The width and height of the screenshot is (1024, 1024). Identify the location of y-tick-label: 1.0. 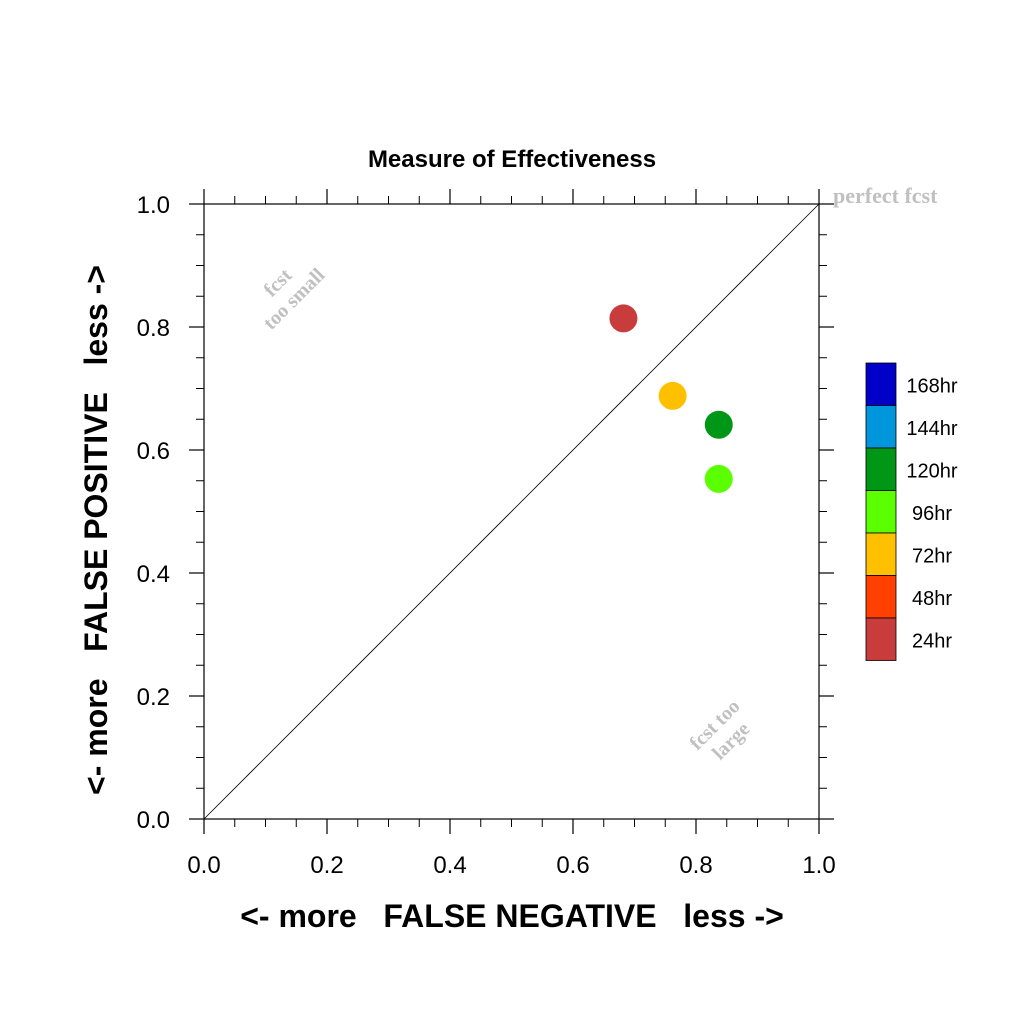
(153, 205).